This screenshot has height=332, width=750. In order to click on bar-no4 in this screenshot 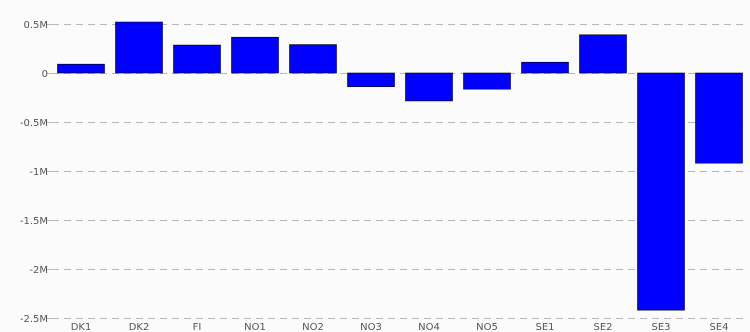, I will do `click(429, 87)`.